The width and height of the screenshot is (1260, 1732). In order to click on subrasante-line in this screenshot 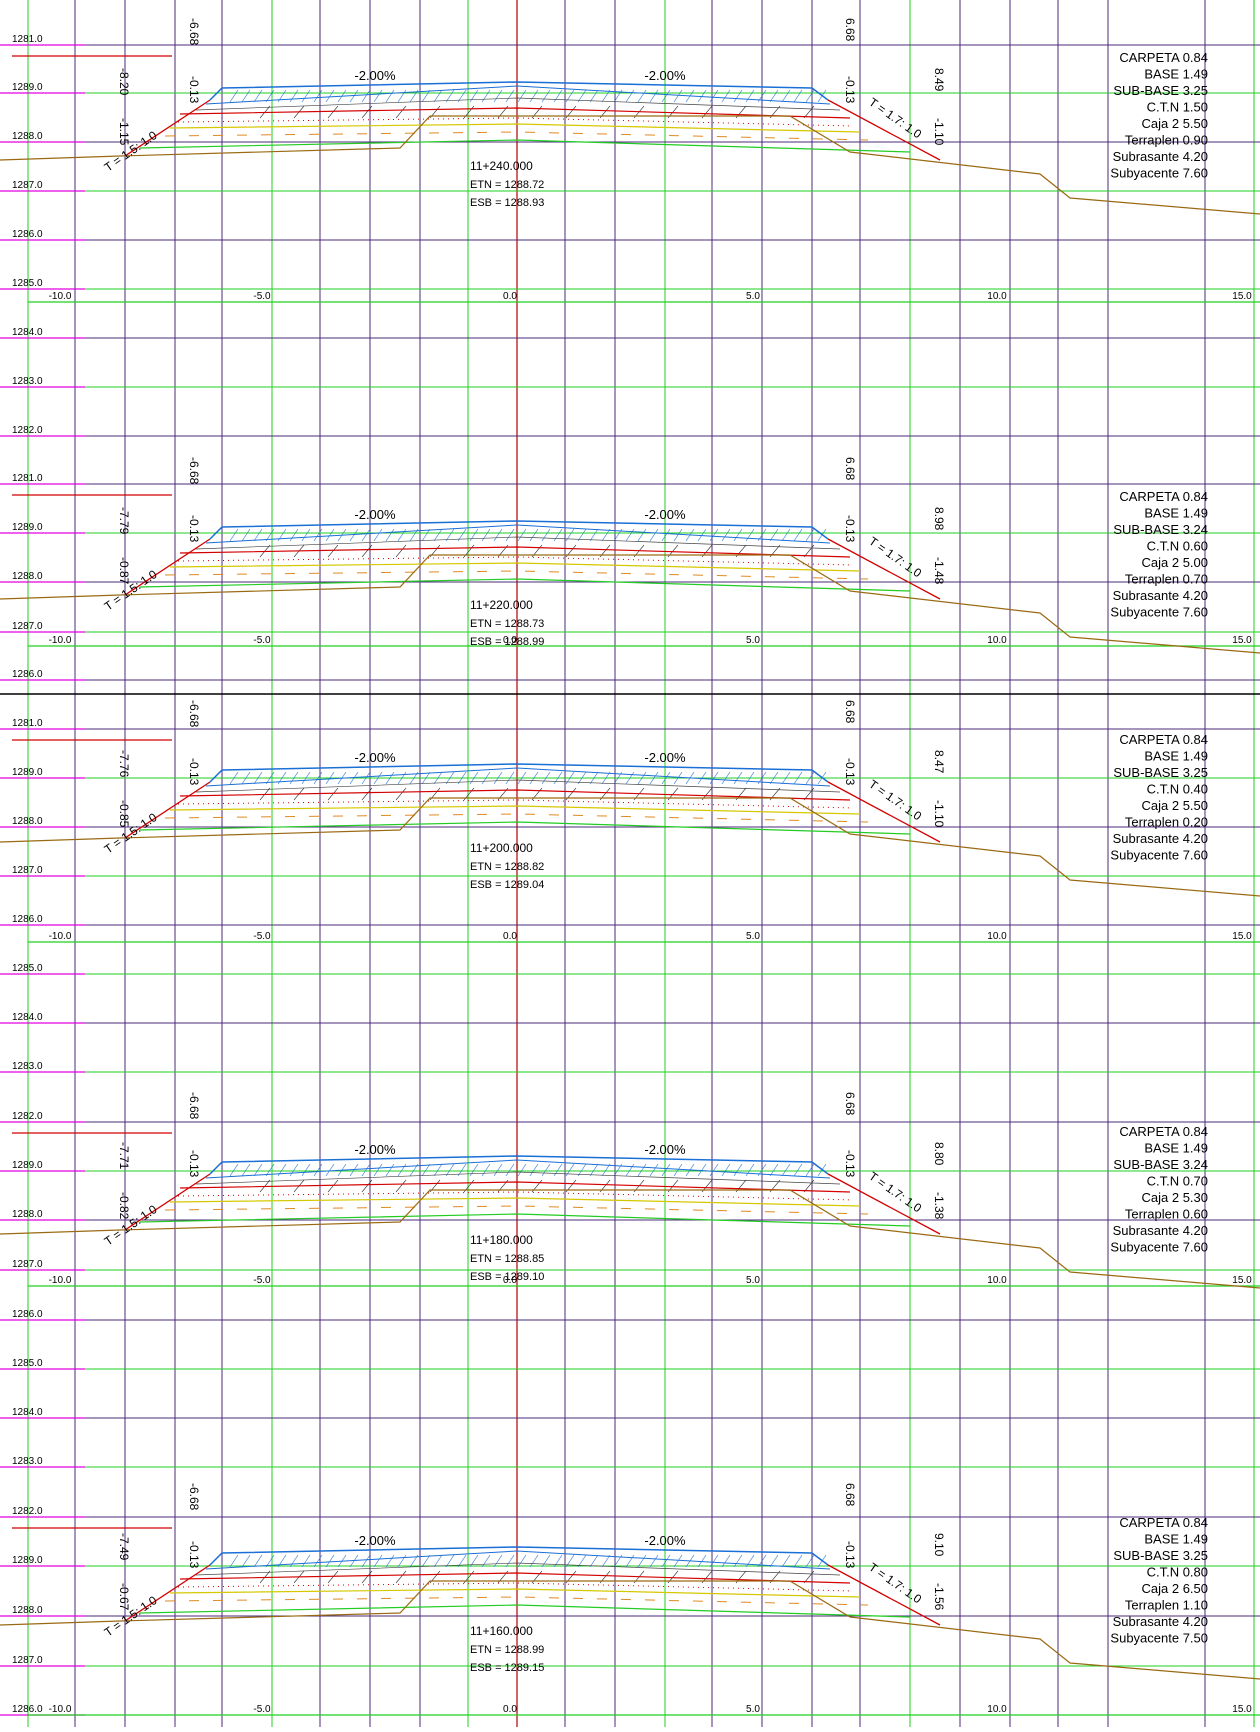, I will do `click(515, 1593)`.